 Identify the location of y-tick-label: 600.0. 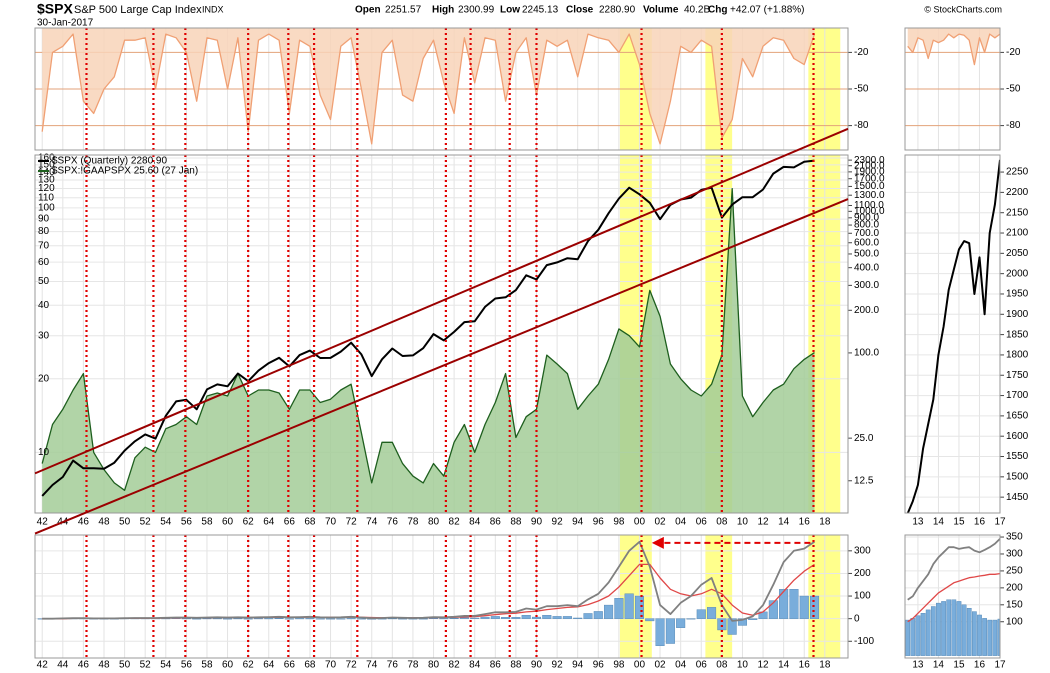
(866, 242).